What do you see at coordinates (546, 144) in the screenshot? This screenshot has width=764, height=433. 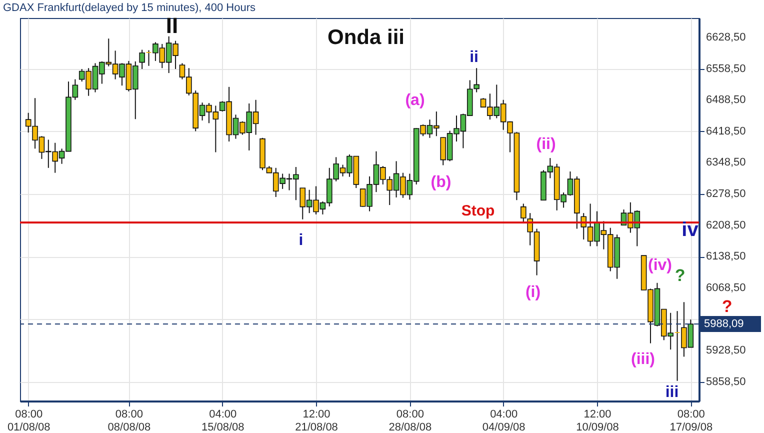 I see `annotation: (ii)` at bounding box center [546, 144].